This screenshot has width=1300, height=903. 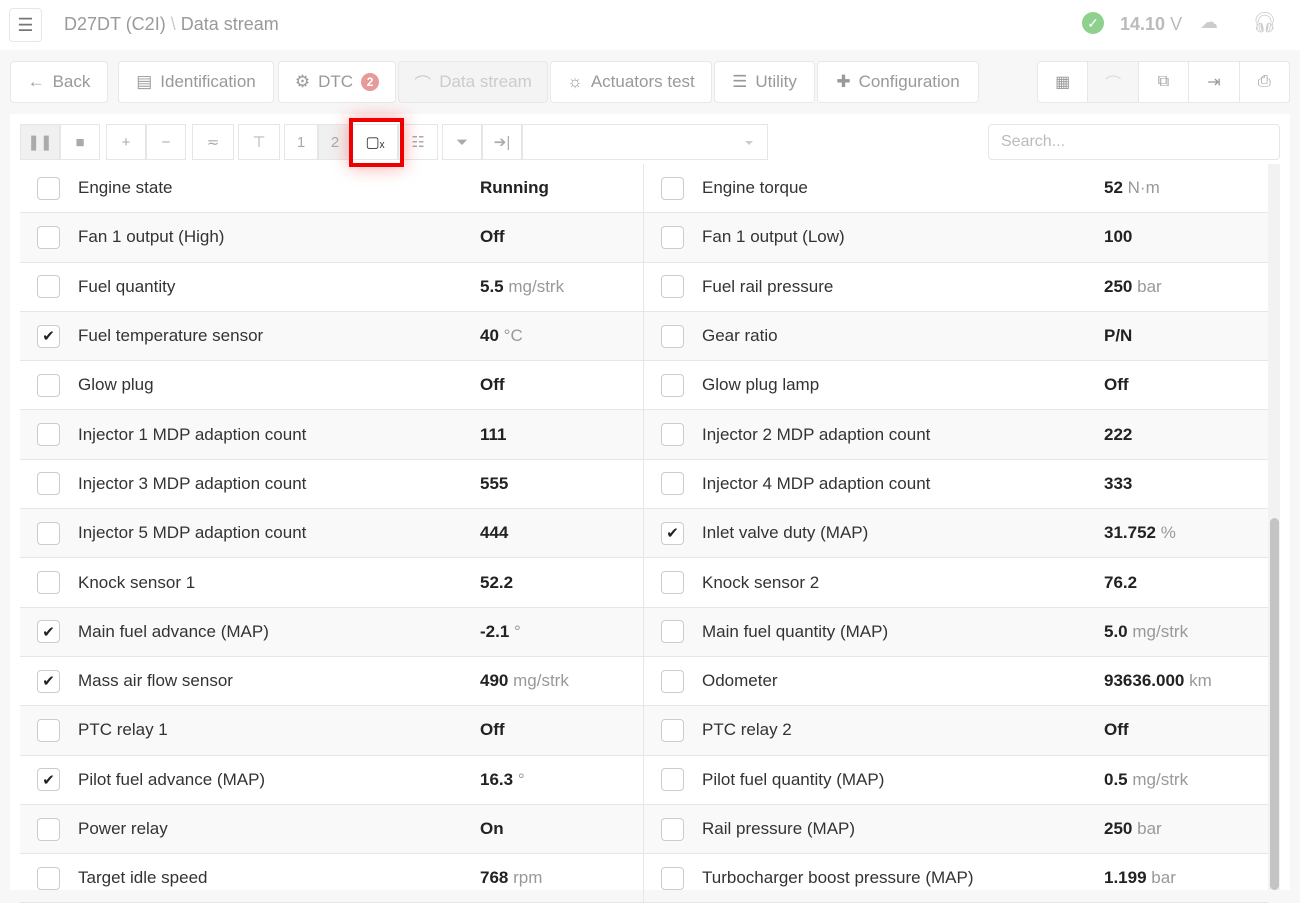 I want to click on arrow-left-icon: ←, so click(x=36, y=81).